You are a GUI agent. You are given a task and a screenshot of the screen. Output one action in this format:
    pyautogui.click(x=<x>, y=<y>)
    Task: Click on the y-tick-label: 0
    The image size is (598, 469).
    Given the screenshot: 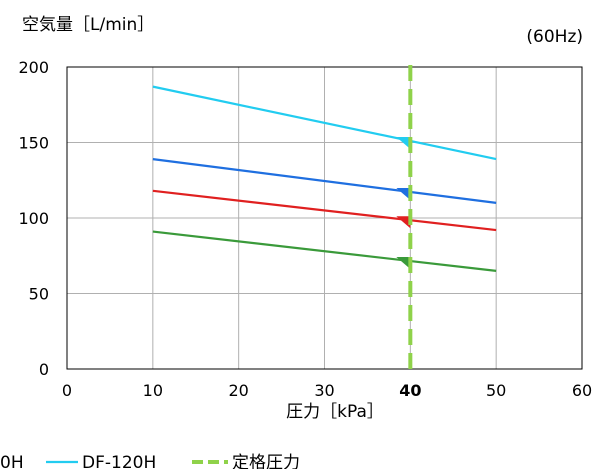 What is the action you would take?
    pyautogui.click(x=44, y=369)
    